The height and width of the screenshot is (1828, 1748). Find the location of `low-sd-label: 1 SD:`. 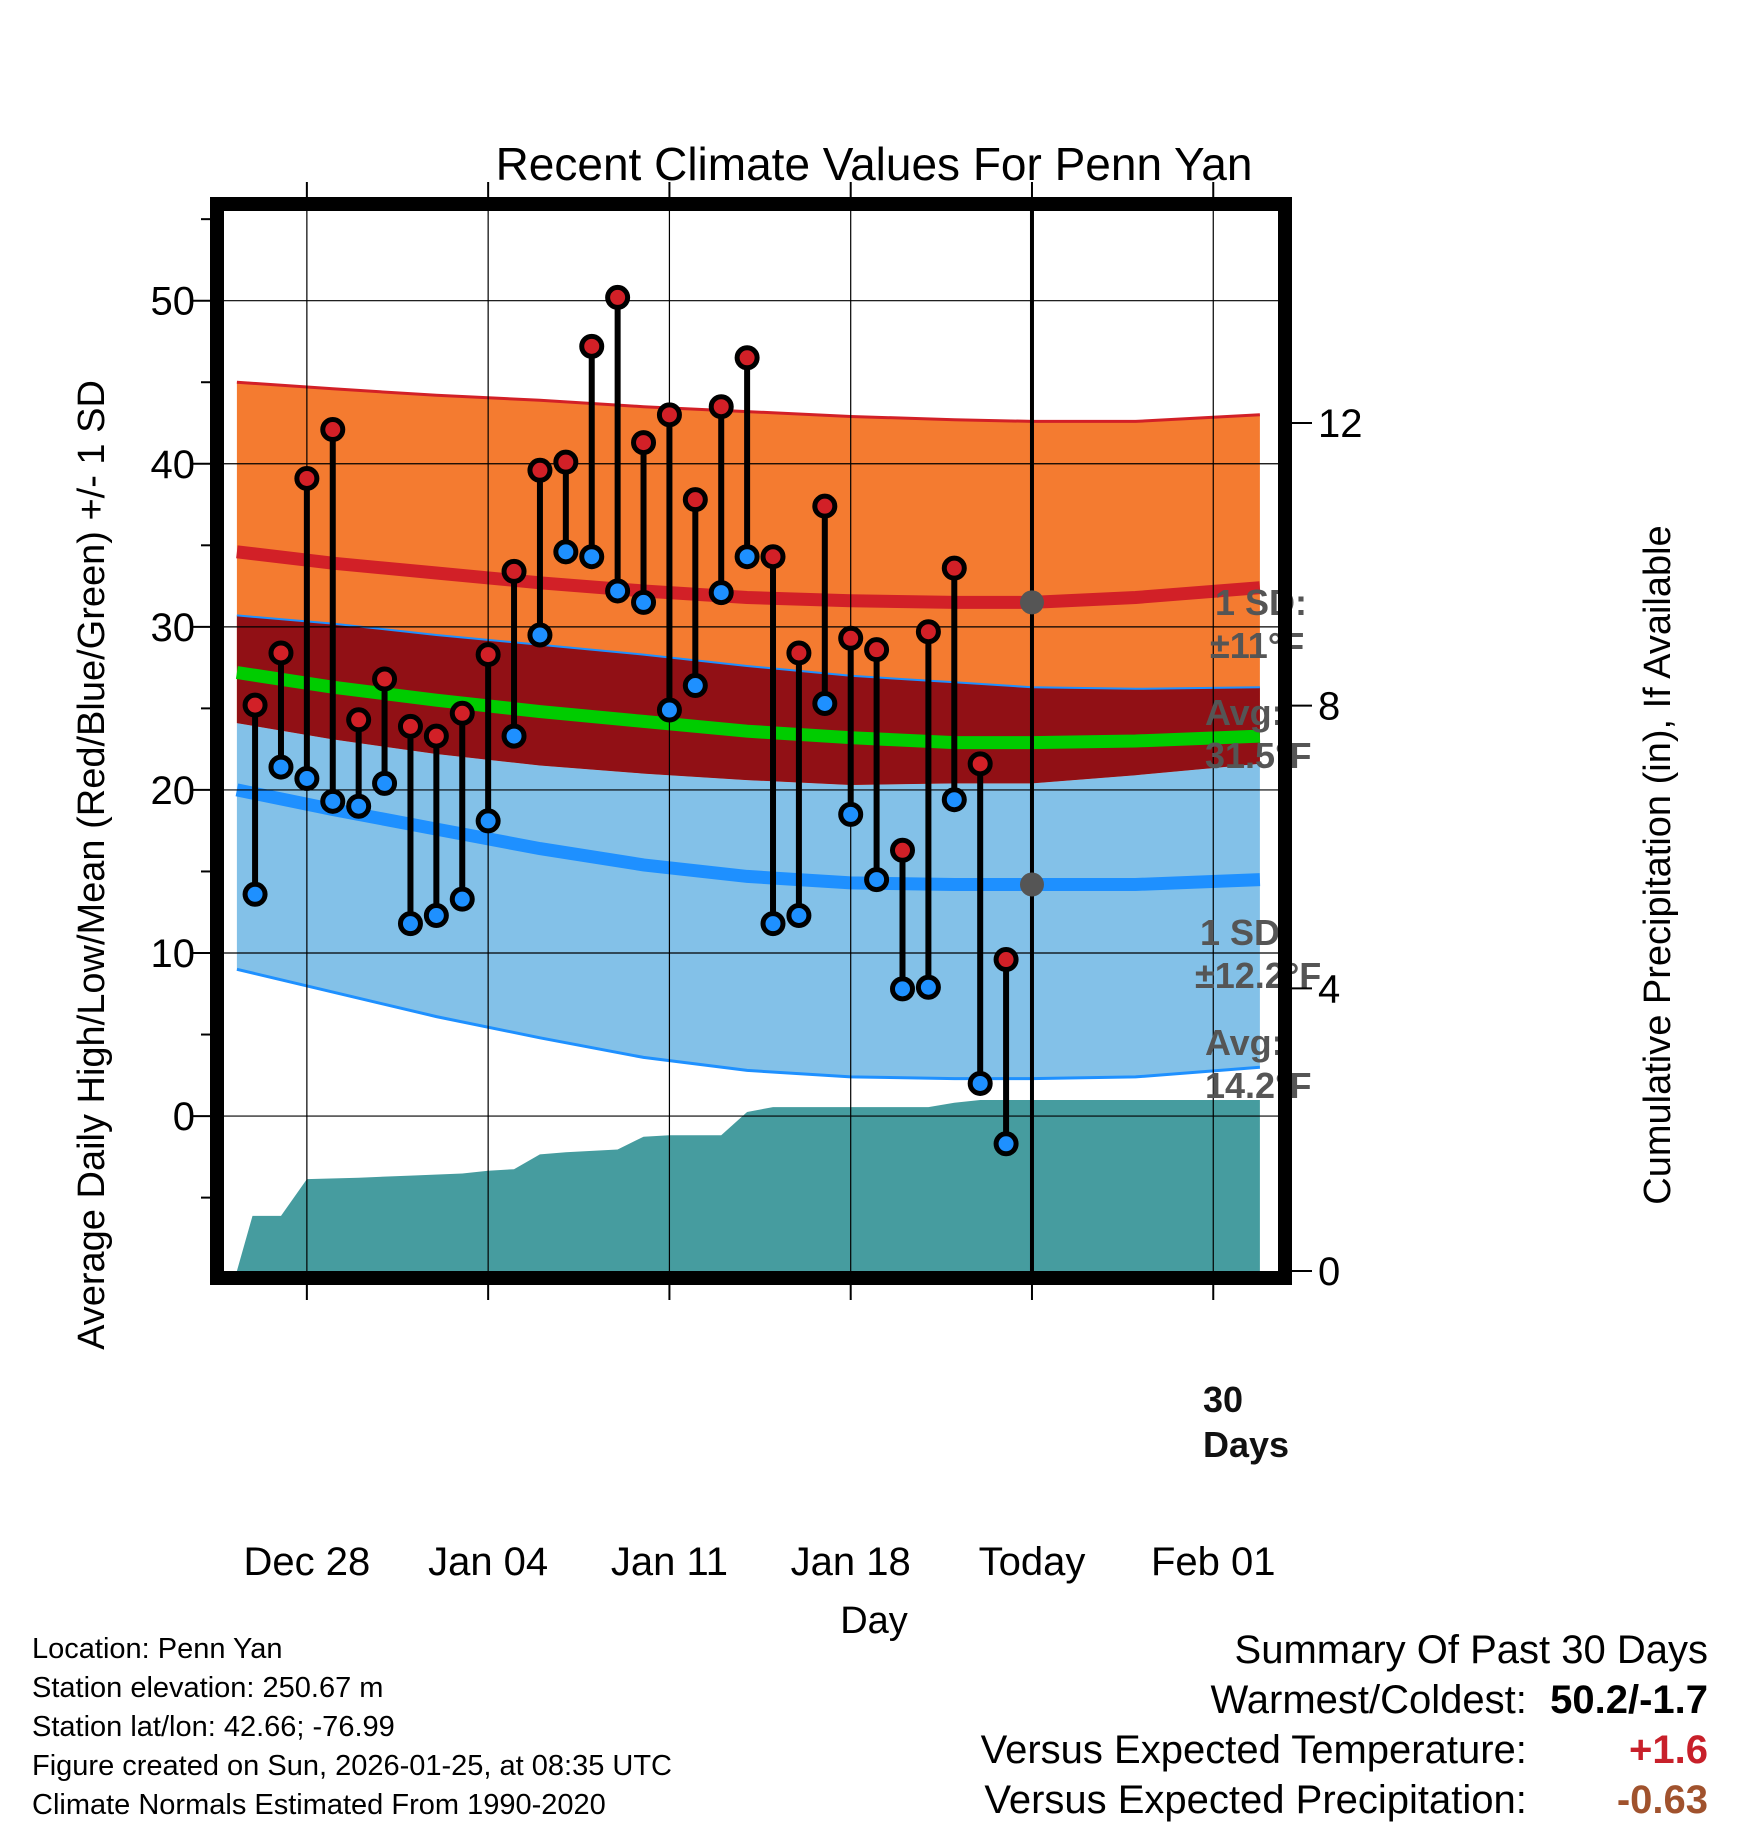

low-sd-label: 1 SD: is located at coordinates (1246, 932).